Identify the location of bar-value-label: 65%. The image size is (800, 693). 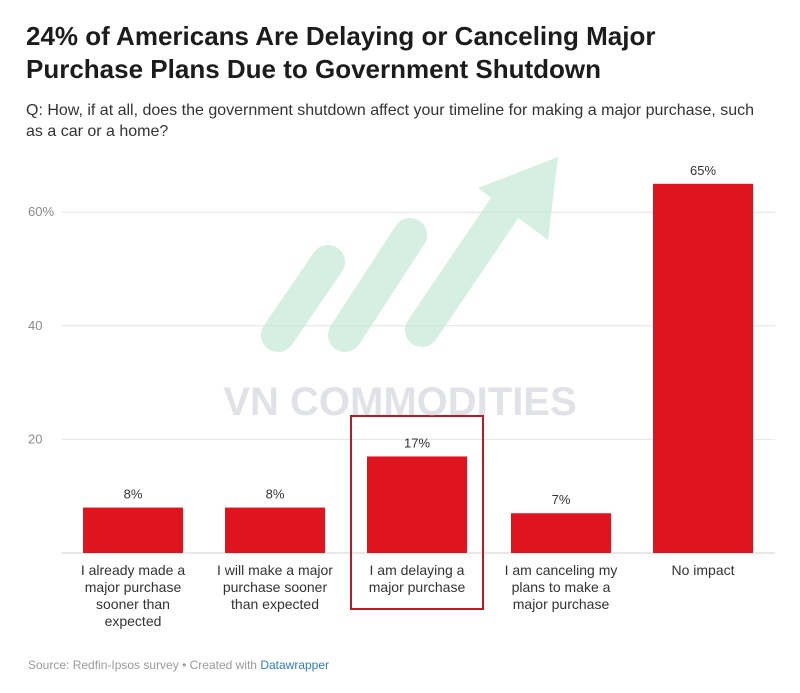
(703, 170).